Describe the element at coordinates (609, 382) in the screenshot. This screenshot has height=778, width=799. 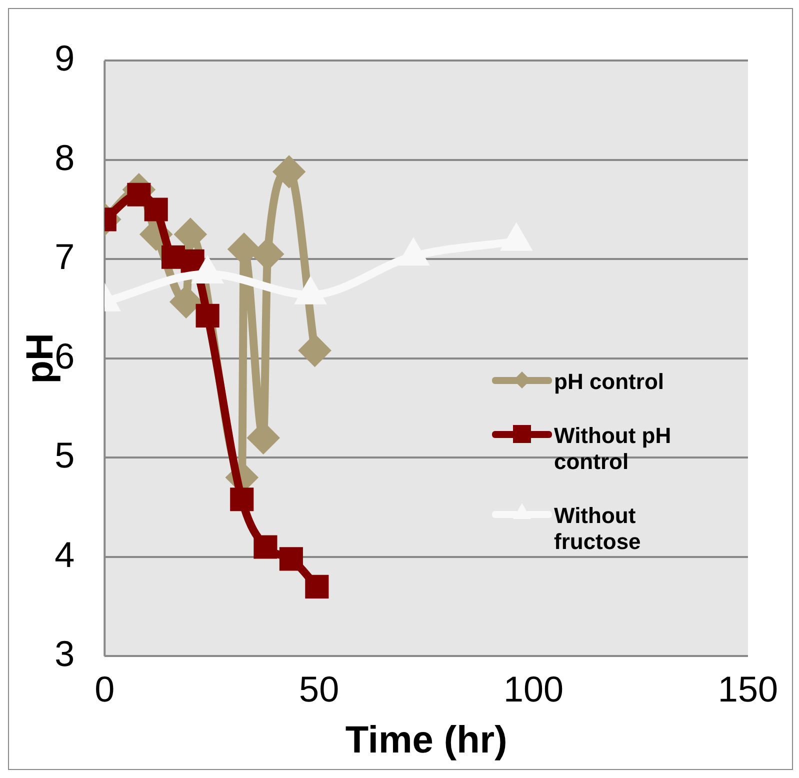
I see `legend-label: pH control` at that location.